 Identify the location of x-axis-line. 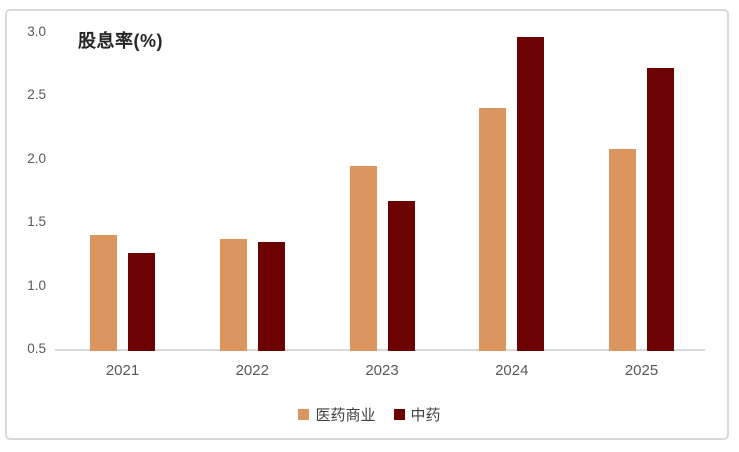
(380, 350).